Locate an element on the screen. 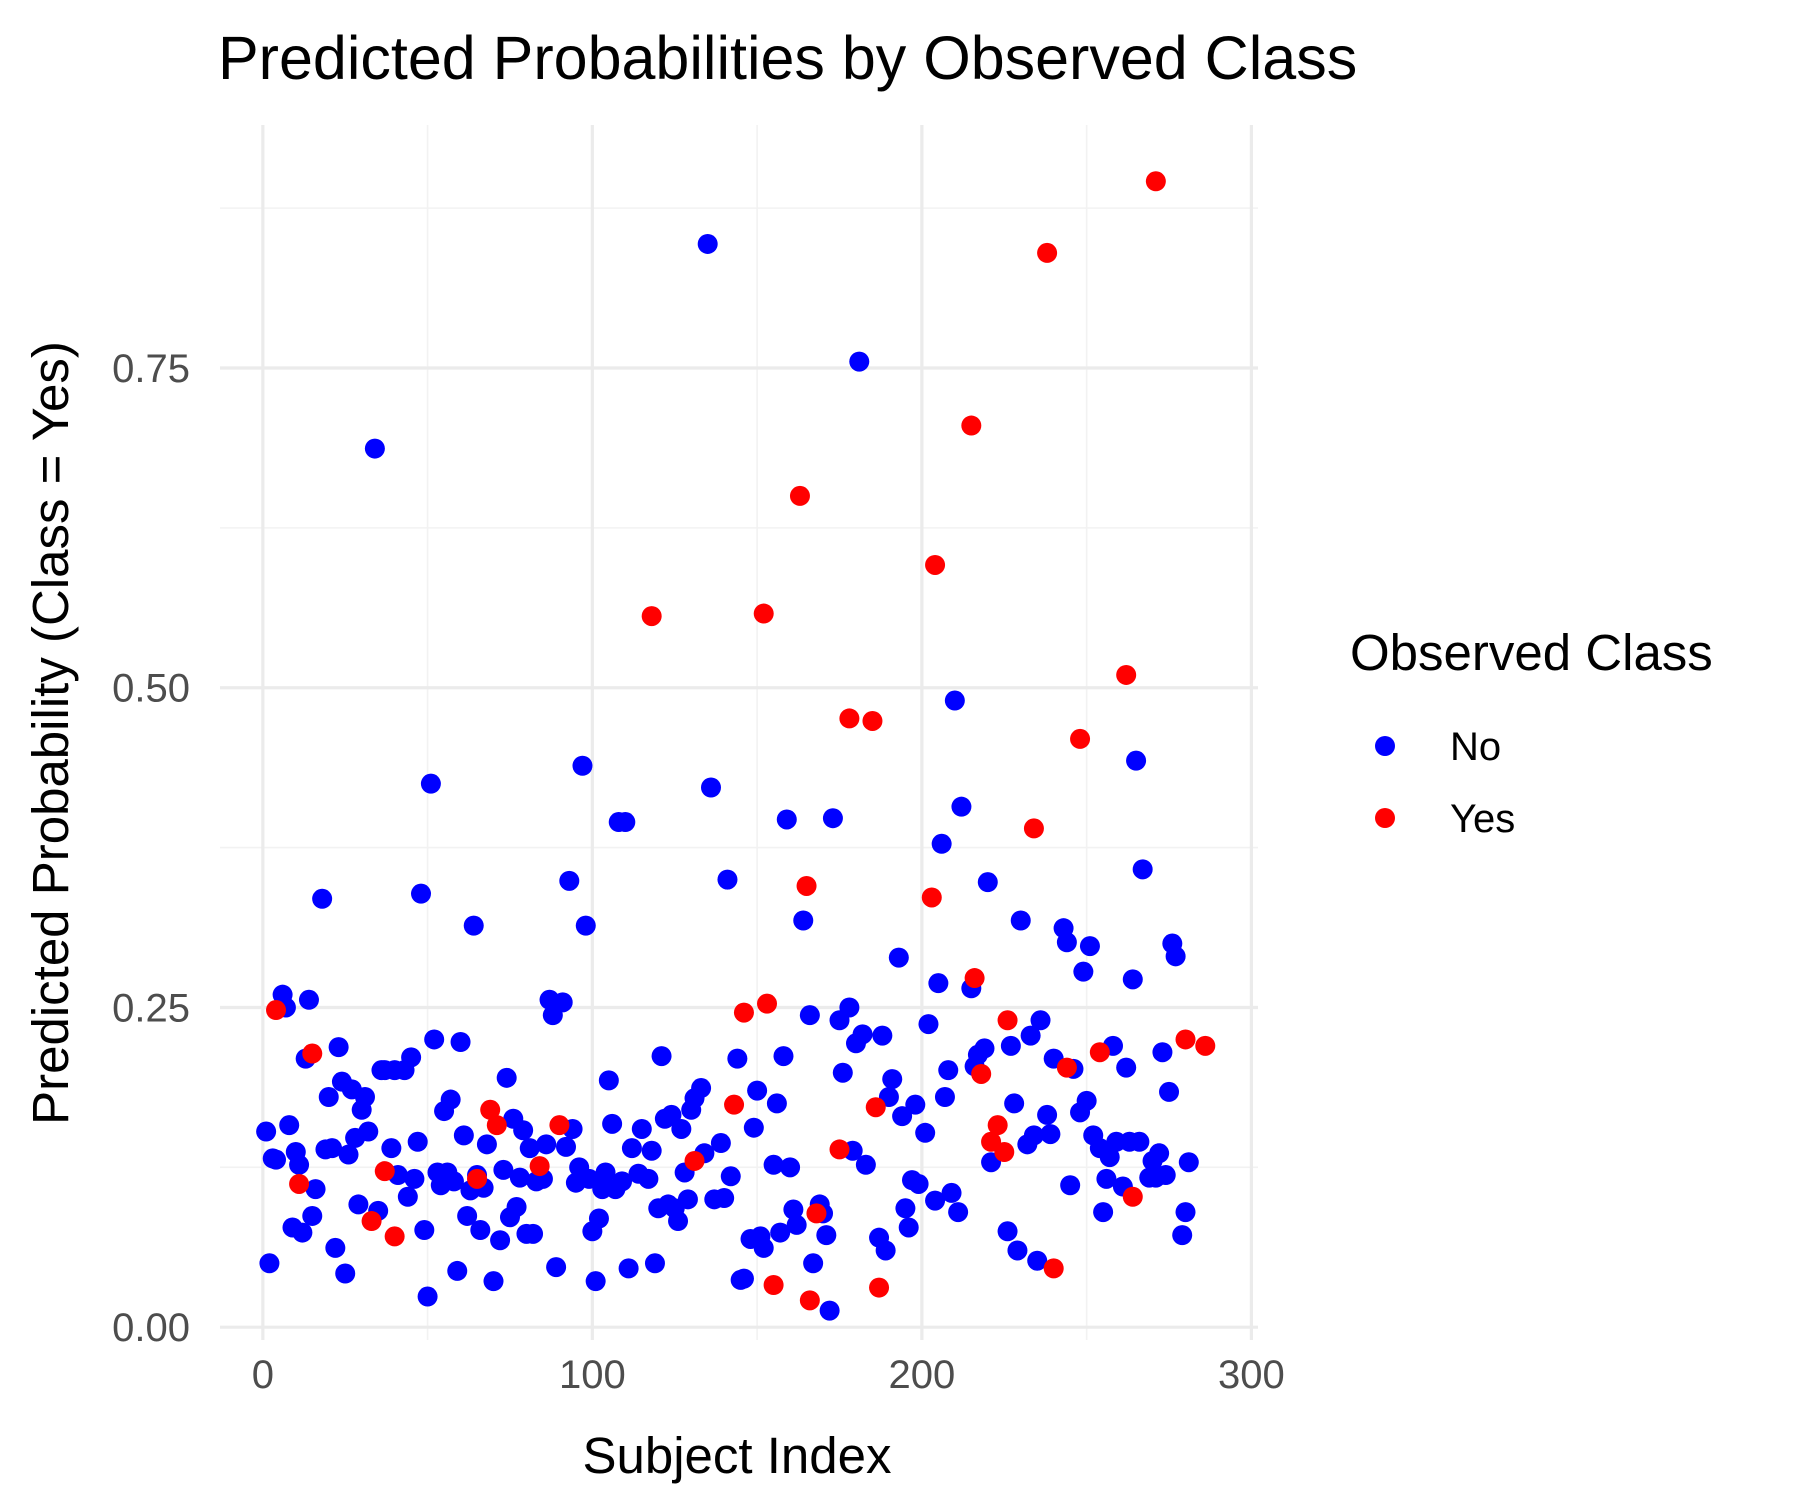 The image size is (1800, 1500). y-tick-label: 0.25 is located at coordinates (151, 1008).